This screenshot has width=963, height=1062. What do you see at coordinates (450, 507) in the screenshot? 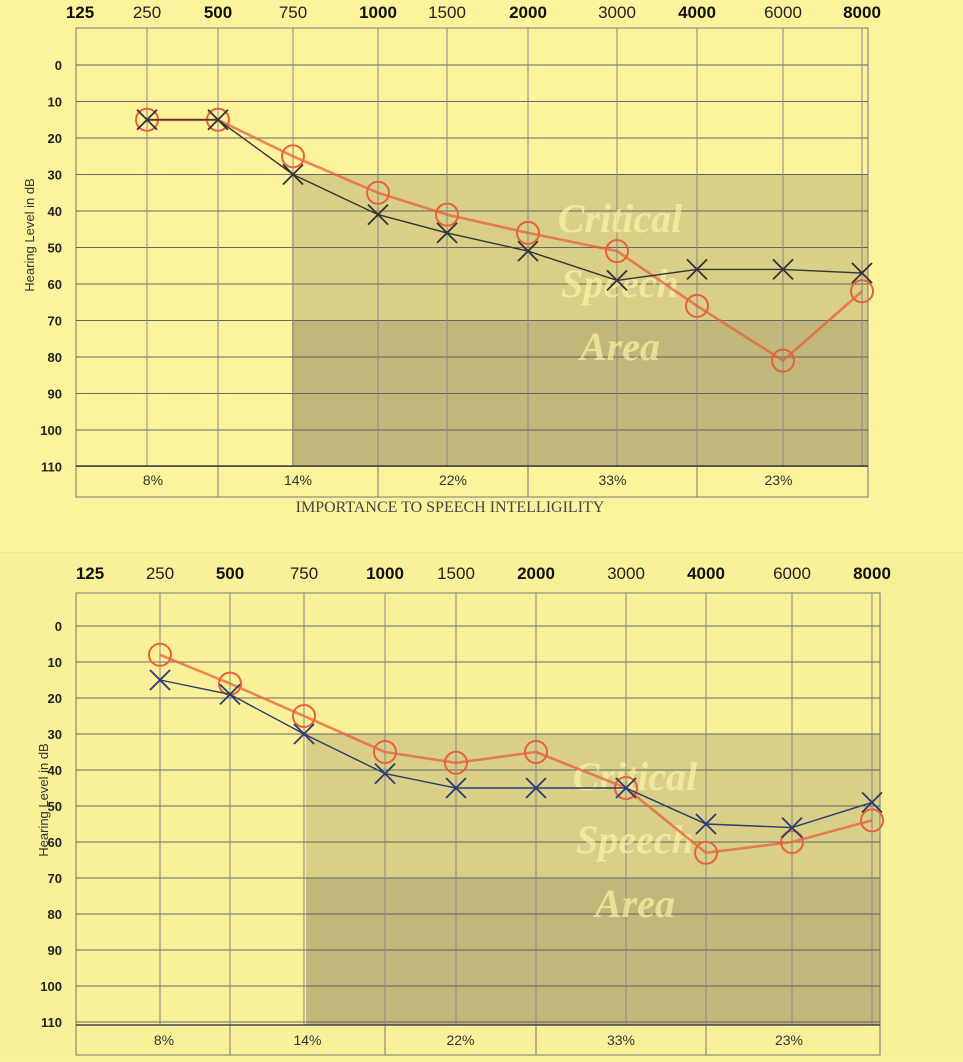
I see `x-axis-label: IMPORTANCE TO SPEECH INTELLIGILITY` at bounding box center [450, 507].